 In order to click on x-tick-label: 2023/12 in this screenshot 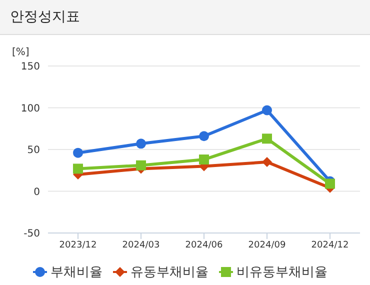, I will do `click(78, 245)`.